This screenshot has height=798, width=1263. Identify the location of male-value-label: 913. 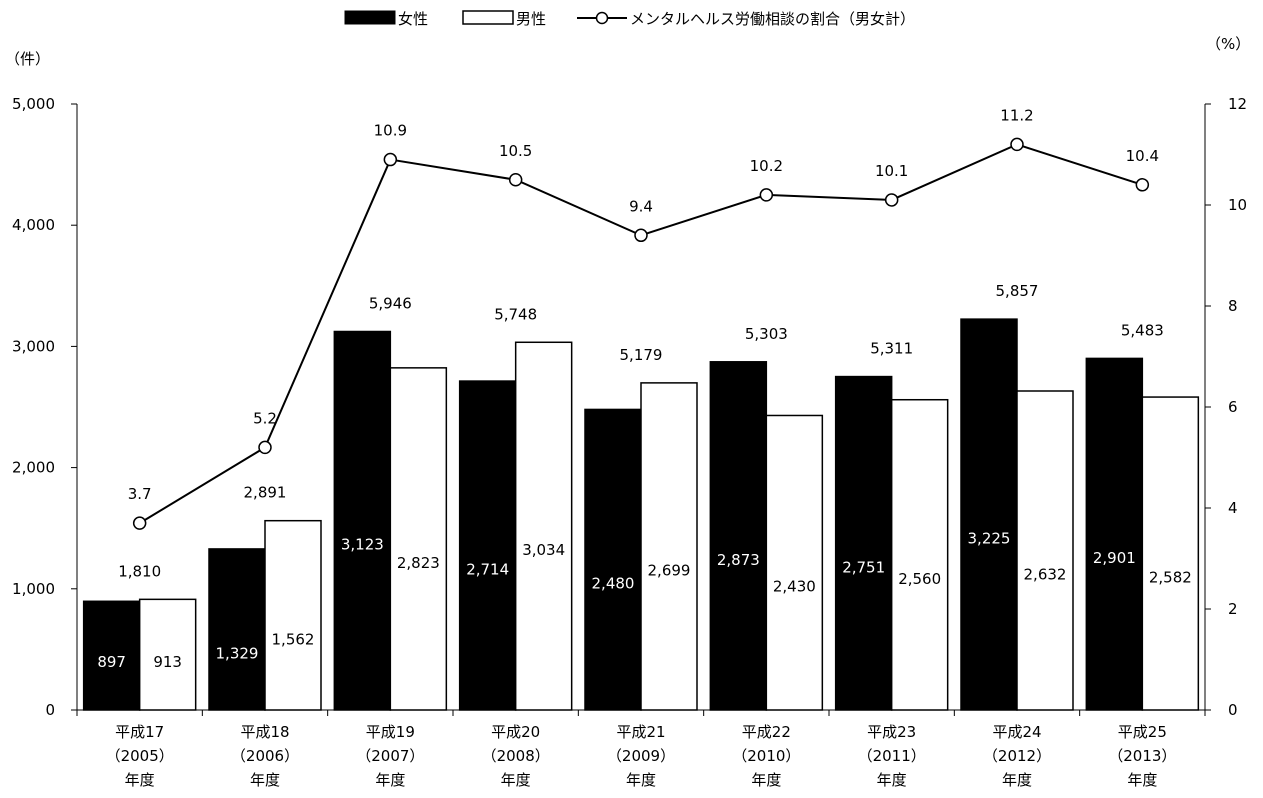
(167, 662).